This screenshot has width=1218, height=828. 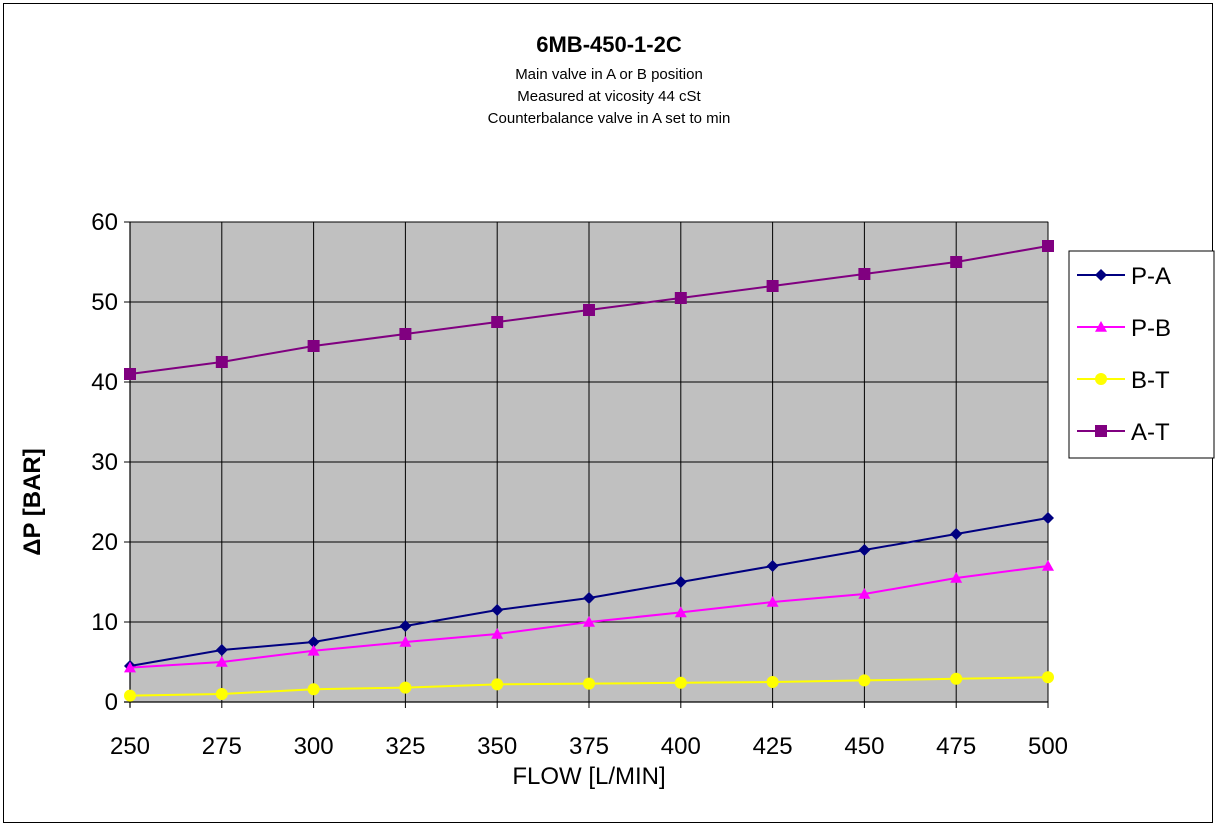 I want to click on x-tick-label: 375, so click(x=589, y=746).